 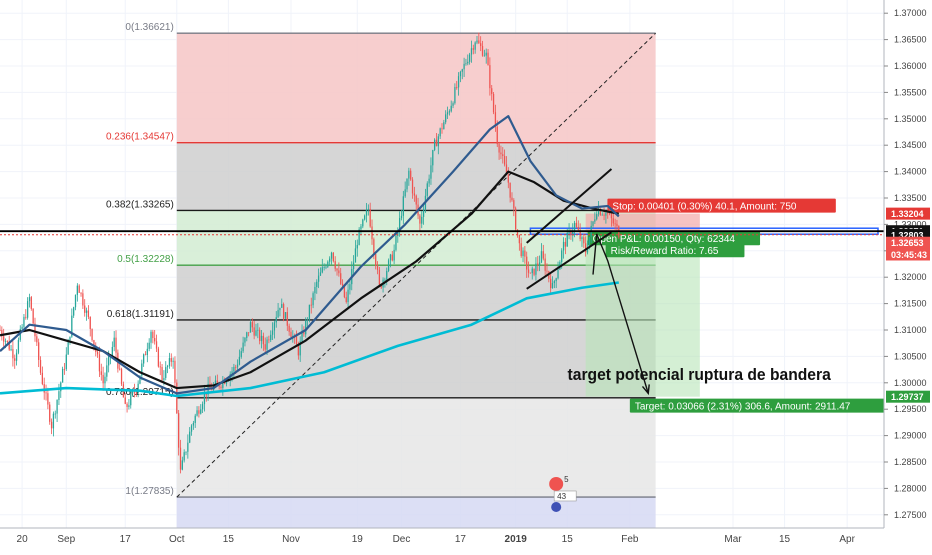 I want to click on target-zone, so click(x=642, y=314).